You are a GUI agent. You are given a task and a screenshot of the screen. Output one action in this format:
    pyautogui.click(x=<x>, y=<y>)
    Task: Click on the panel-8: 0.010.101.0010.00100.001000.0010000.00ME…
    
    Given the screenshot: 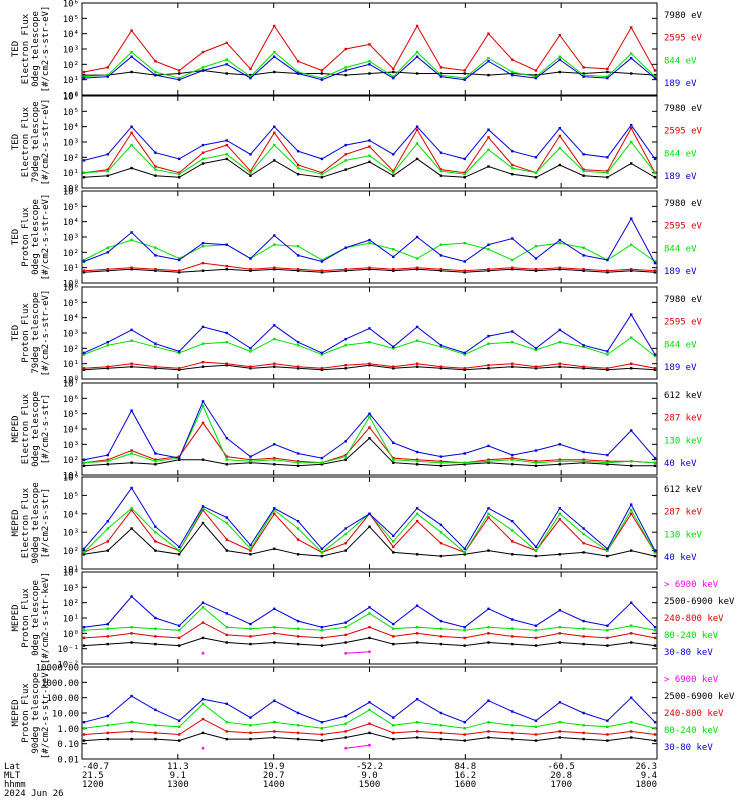 What is the action you would take?
    pyautogui.click(x=373, y=715)
    